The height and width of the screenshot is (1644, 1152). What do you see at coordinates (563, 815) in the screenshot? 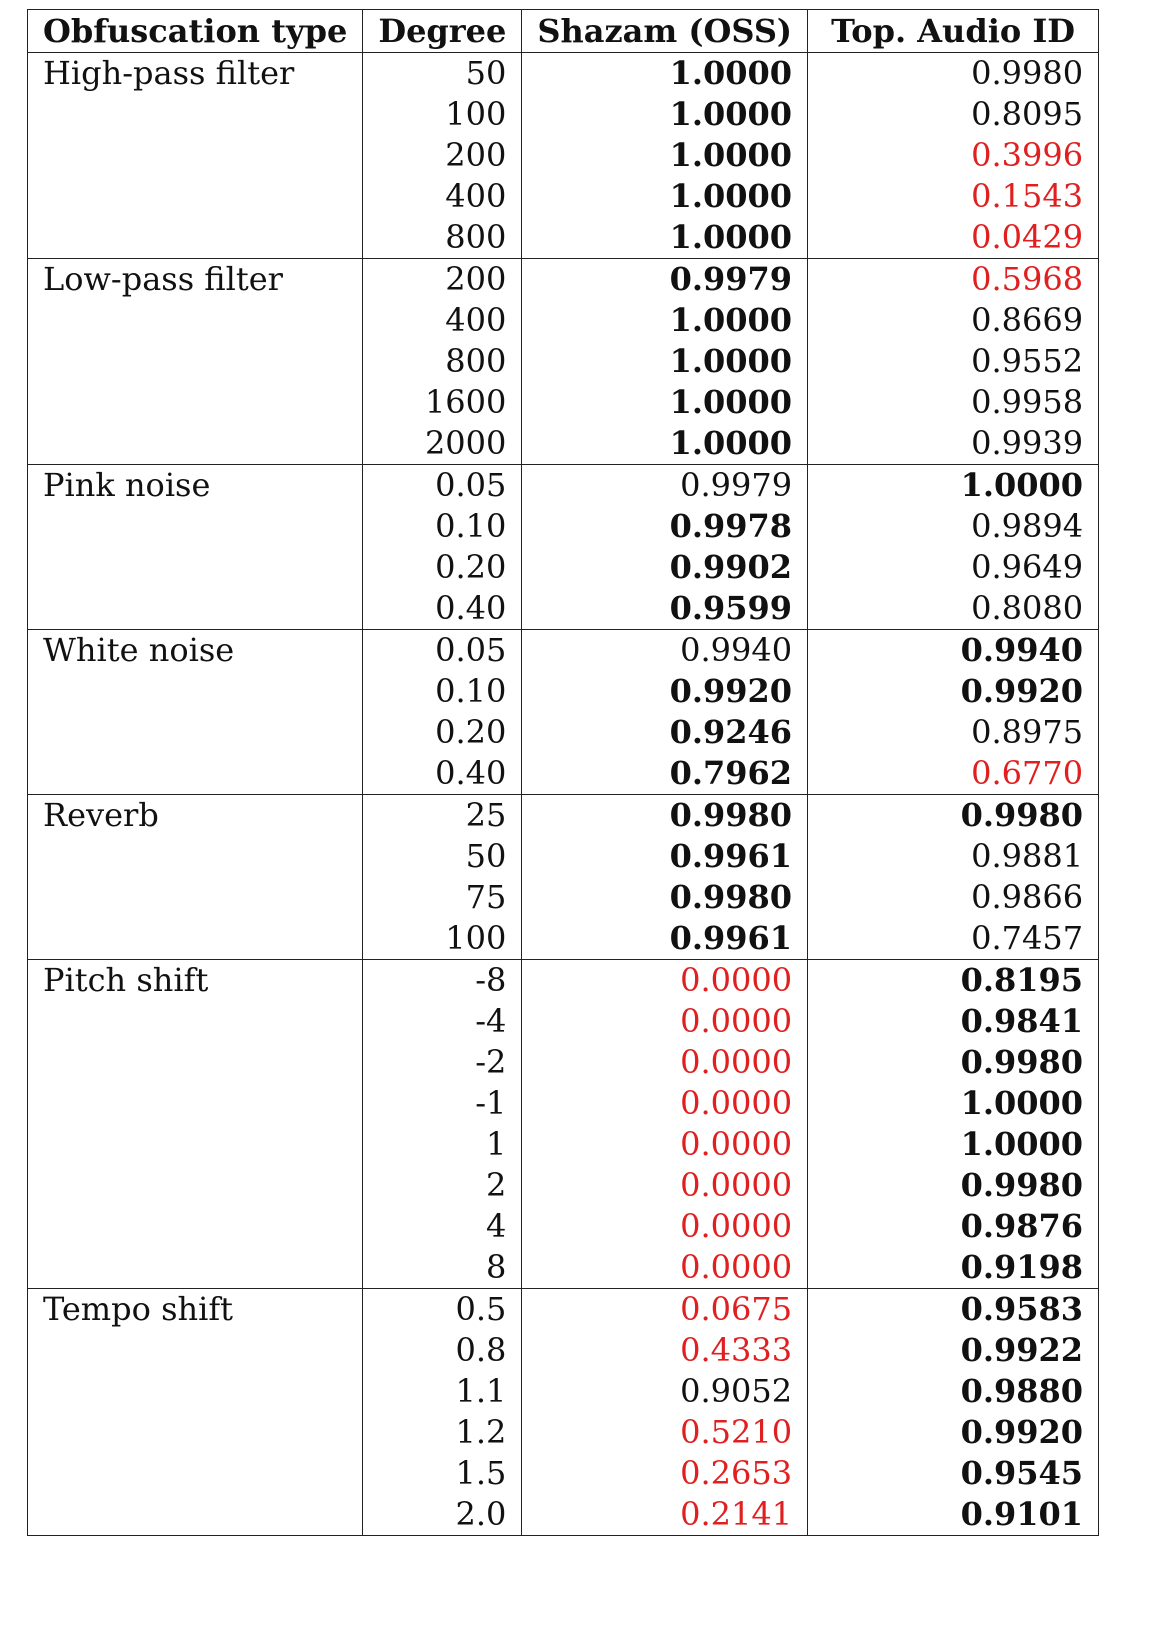
I see `table-row: Reverb 25 0.9980 0.9980` at bounding box center [563, 815].